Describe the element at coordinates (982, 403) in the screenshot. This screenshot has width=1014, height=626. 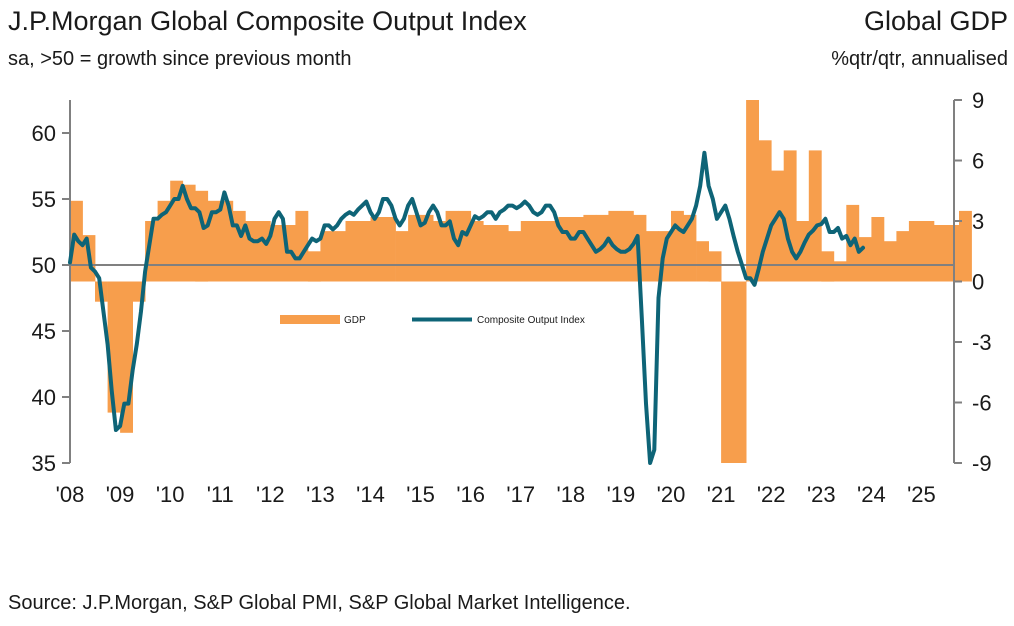
I see `right-tick-label: -6` at that location.